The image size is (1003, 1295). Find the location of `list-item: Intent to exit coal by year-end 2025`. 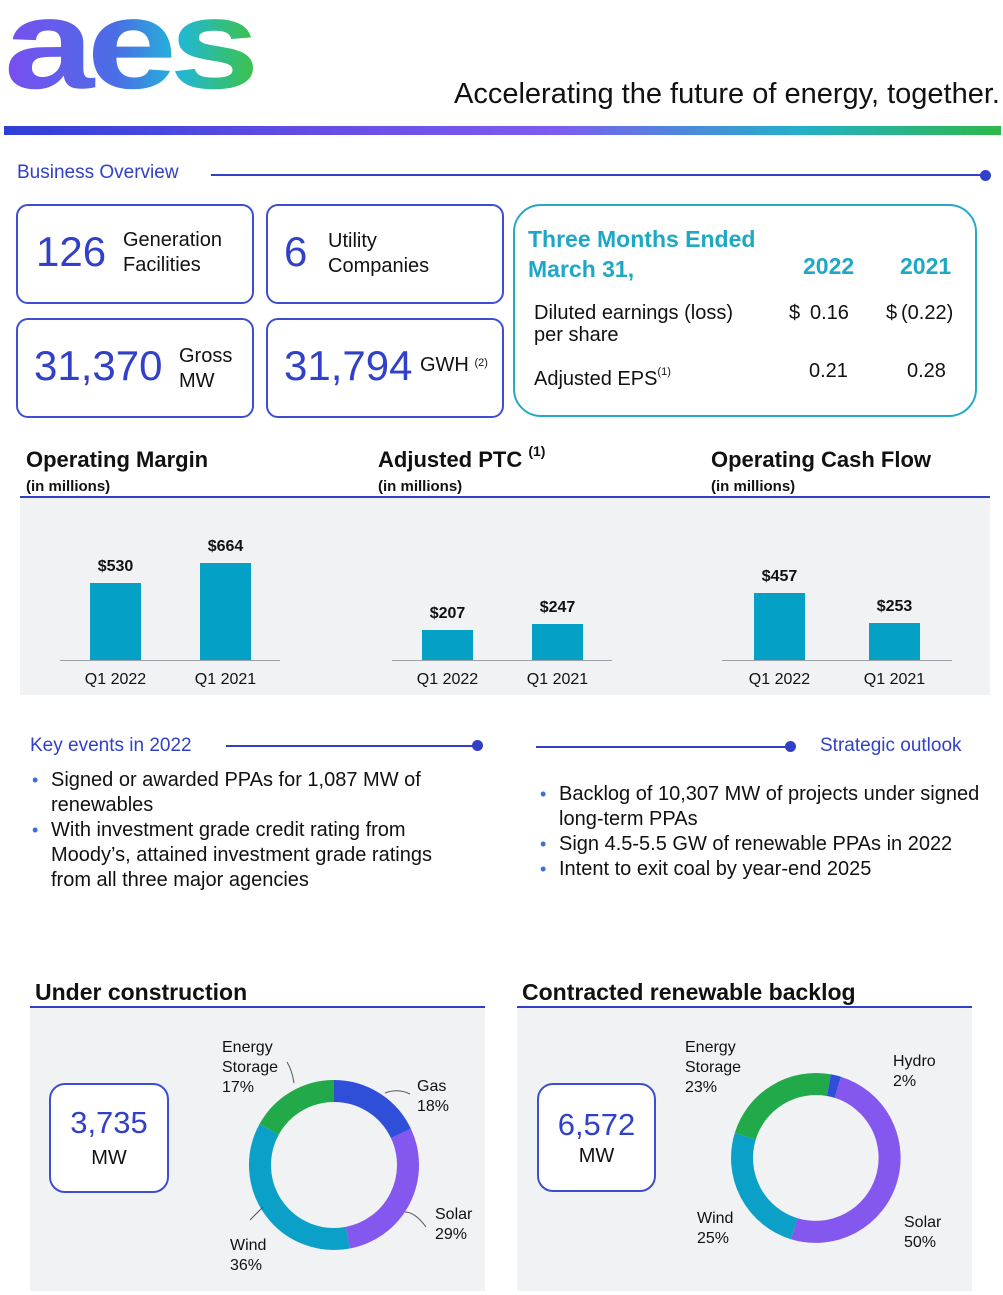

list-item: Intent to exit coal by year-end 2025 is located at coordinates (763, 869).